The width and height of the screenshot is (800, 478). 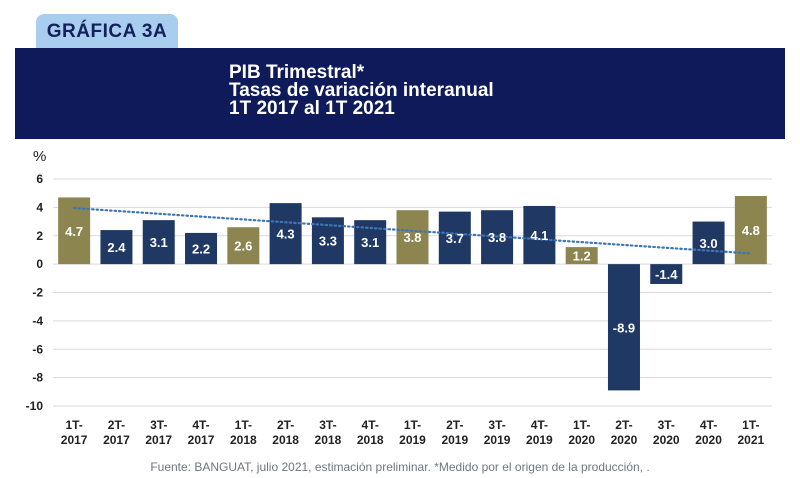 What do you see at coordinates (39, 156) in the screenshot?
I see `y-axis-unit-label: %` at bounding box center [39, 156].